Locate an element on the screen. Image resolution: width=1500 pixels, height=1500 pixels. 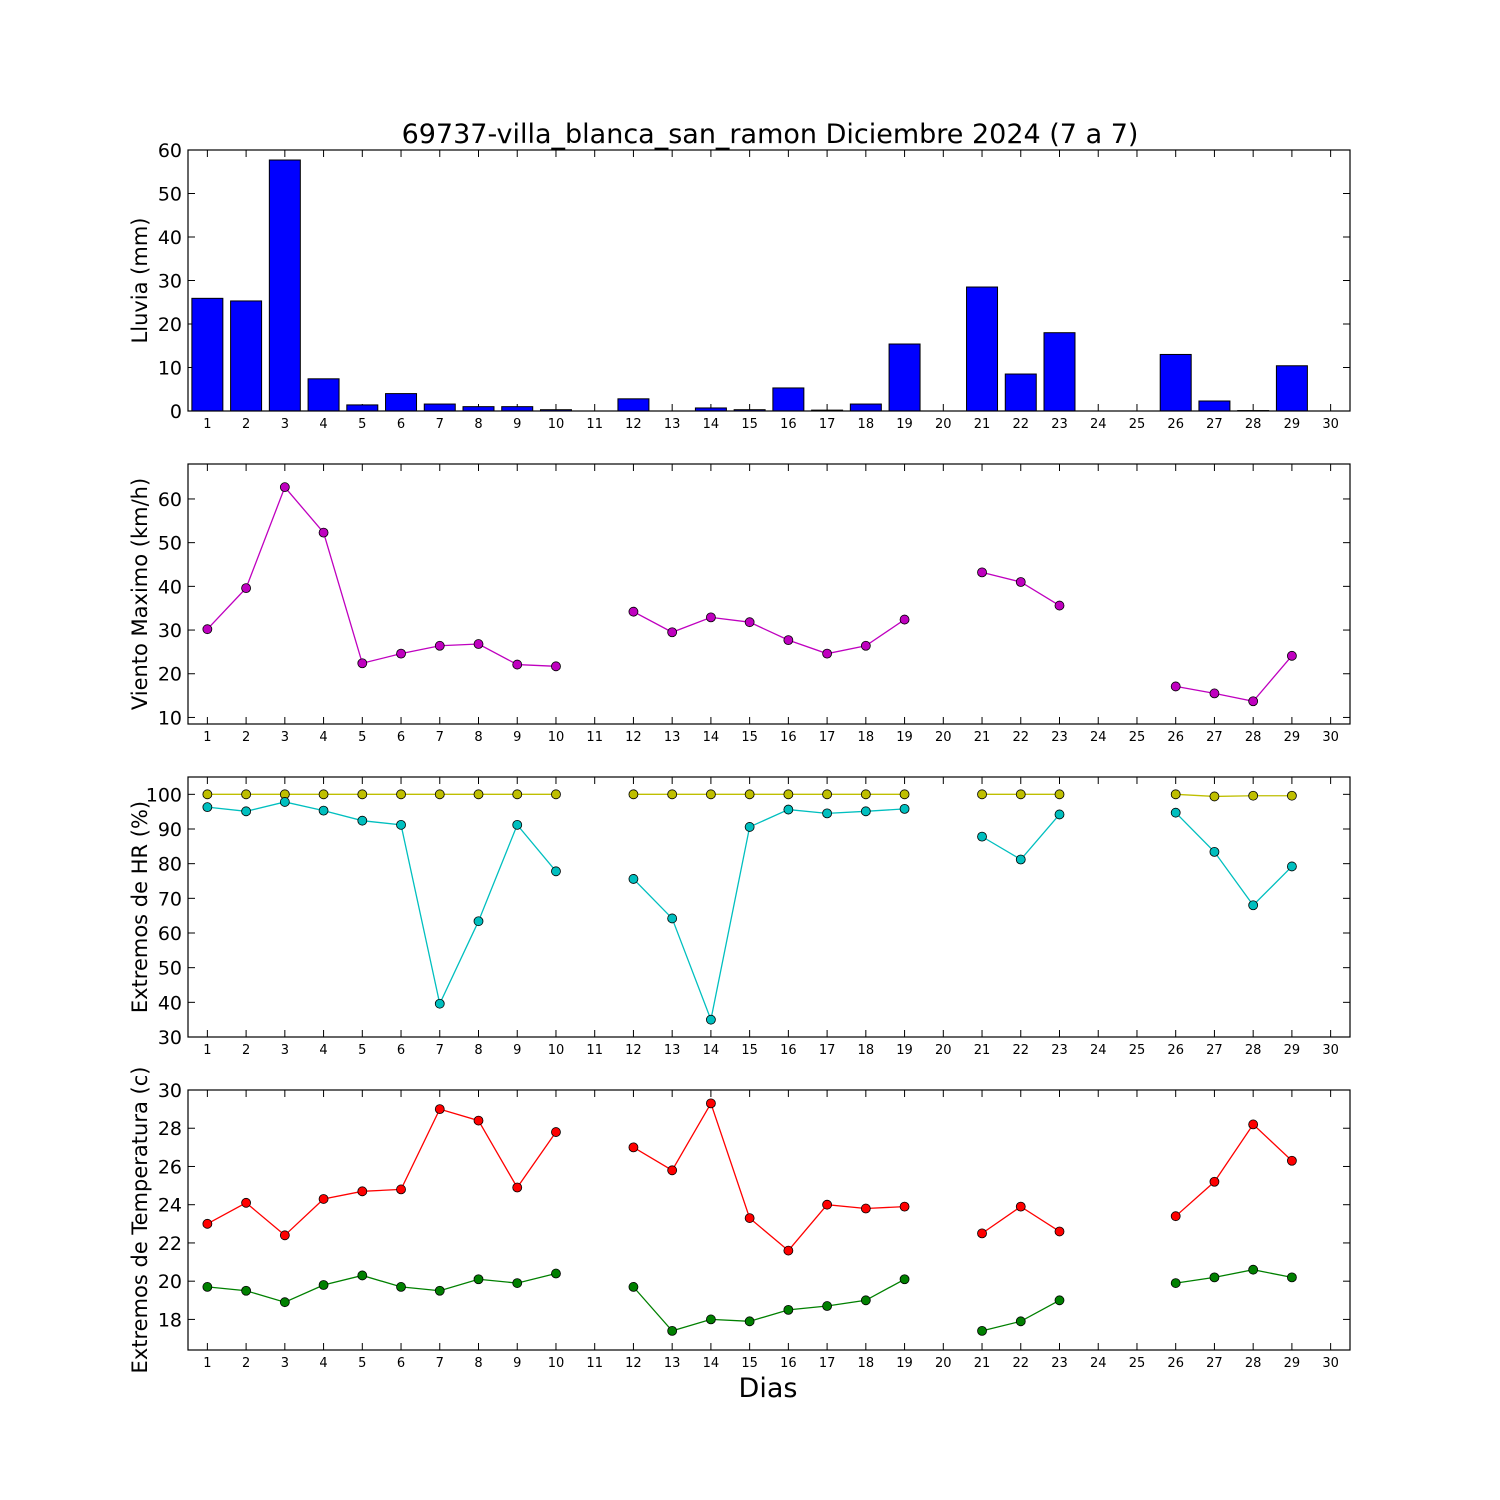
x-tick-label: 9 is located at coordinates (517, 1050).